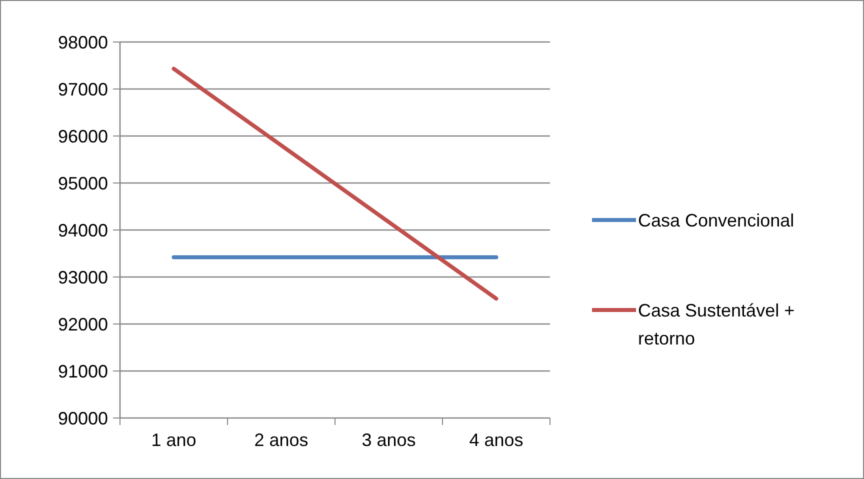 This screenshot has width=864, height=479. What do you see at coordinates (389, 440) in the screenshot?
I see `x-tick-label: 3 anos` at bounding box center [389, 440].